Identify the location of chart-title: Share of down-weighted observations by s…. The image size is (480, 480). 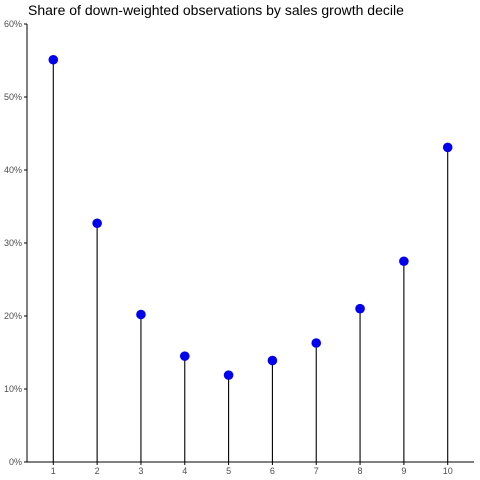
(216, 10).